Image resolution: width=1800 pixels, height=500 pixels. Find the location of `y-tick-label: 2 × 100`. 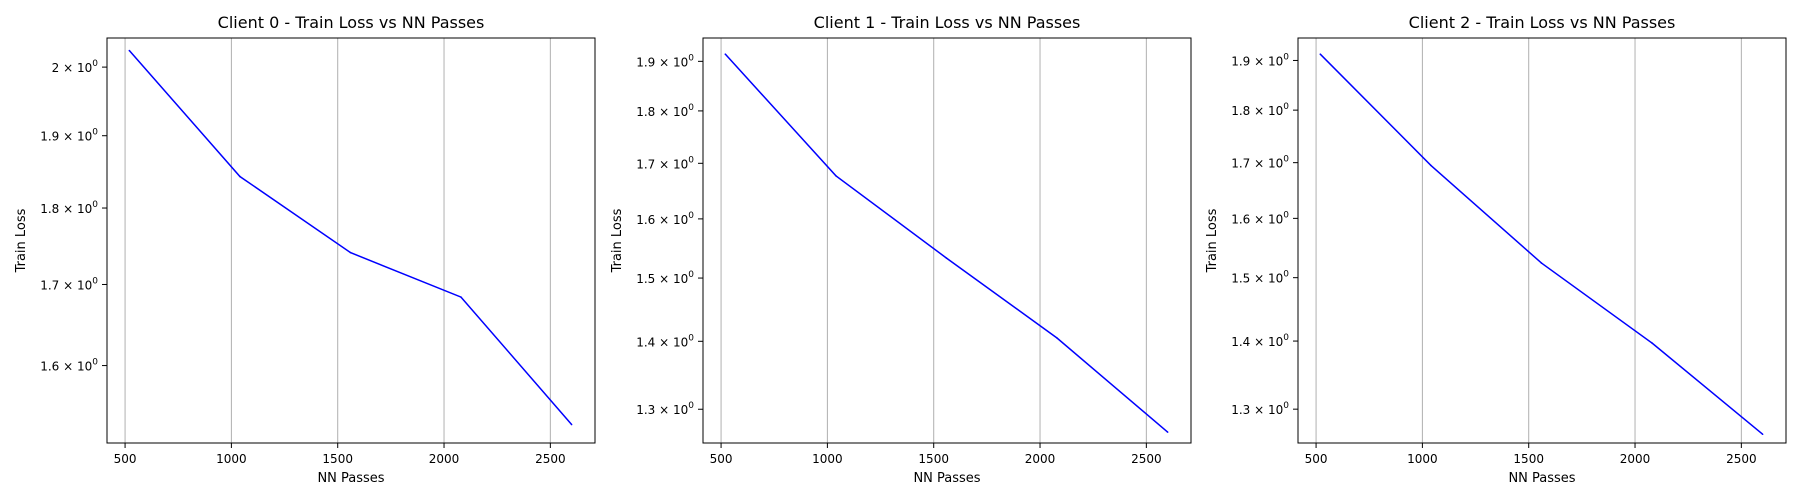

y-tick-label: 2 × 100 is located at coordinates (75, 67).